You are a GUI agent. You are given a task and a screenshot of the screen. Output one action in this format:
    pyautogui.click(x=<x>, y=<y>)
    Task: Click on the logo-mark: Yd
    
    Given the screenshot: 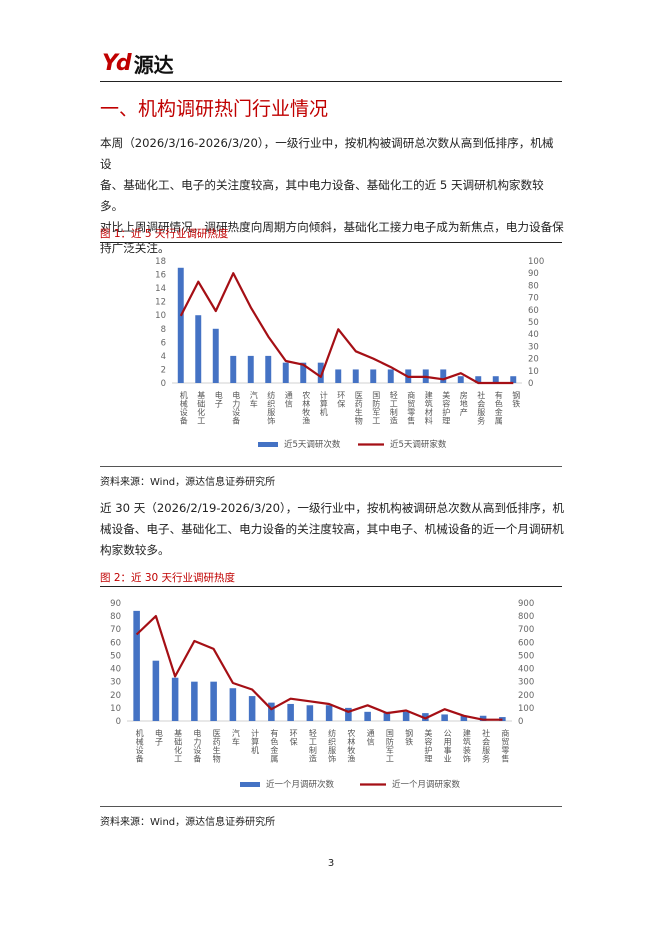 What is the action you would take?
    pyautogui.click(x=117, y=63)
    